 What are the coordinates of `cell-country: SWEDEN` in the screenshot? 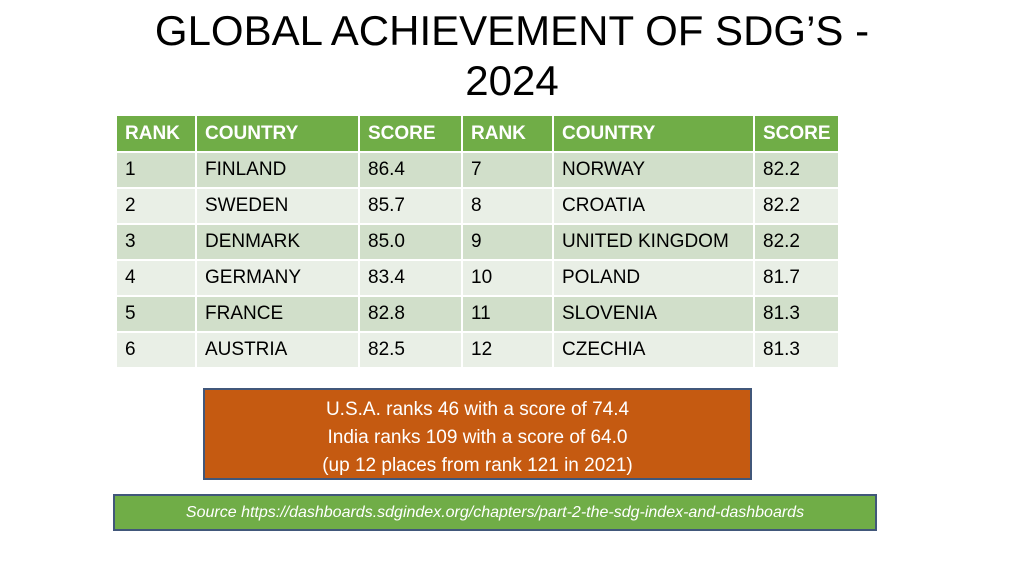 It's located at (277, 206).